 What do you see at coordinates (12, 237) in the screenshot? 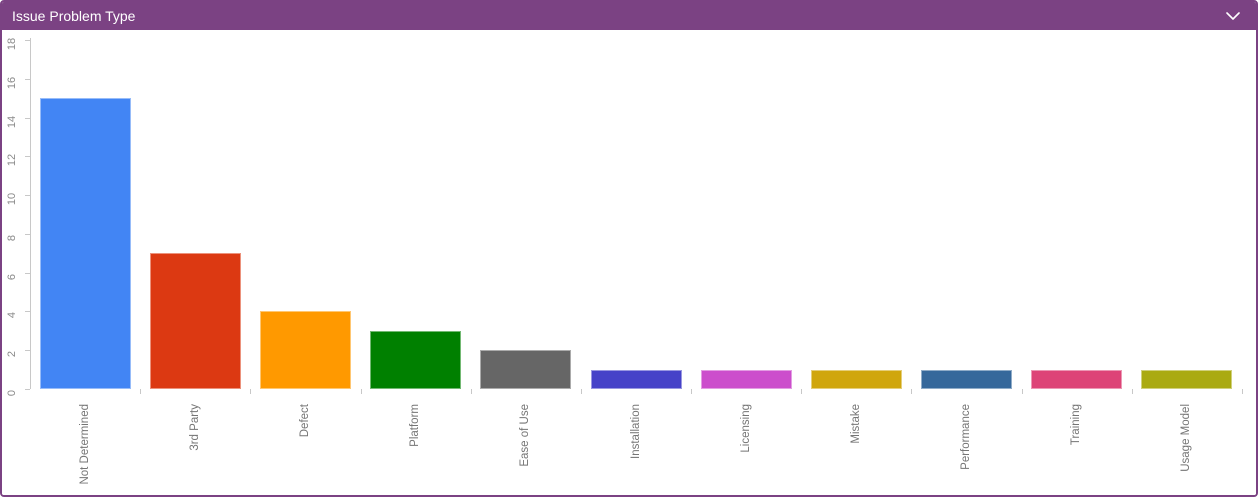
I see `y-axis-label-text: 8` at bounding box center [12, 237].